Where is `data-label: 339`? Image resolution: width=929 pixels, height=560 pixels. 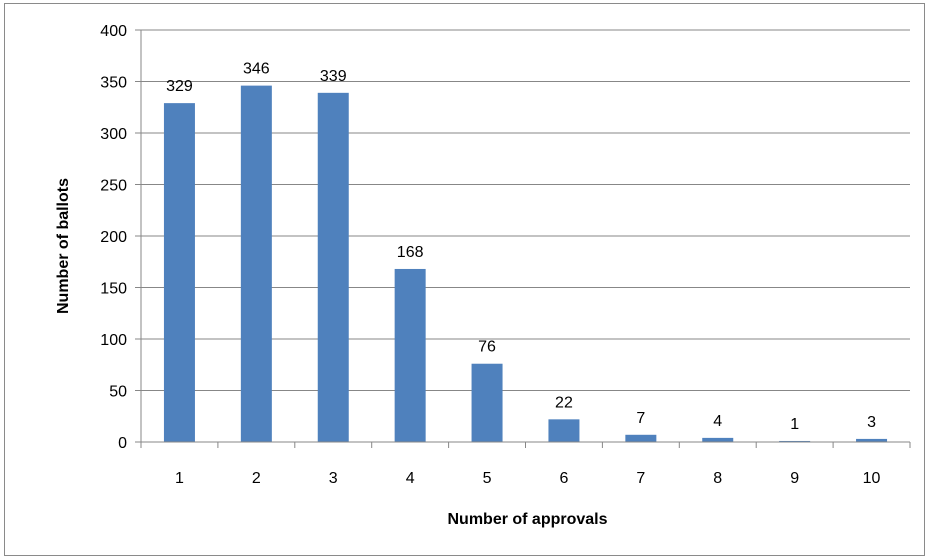
data-label: 339 is located at coordinates (333, 76).